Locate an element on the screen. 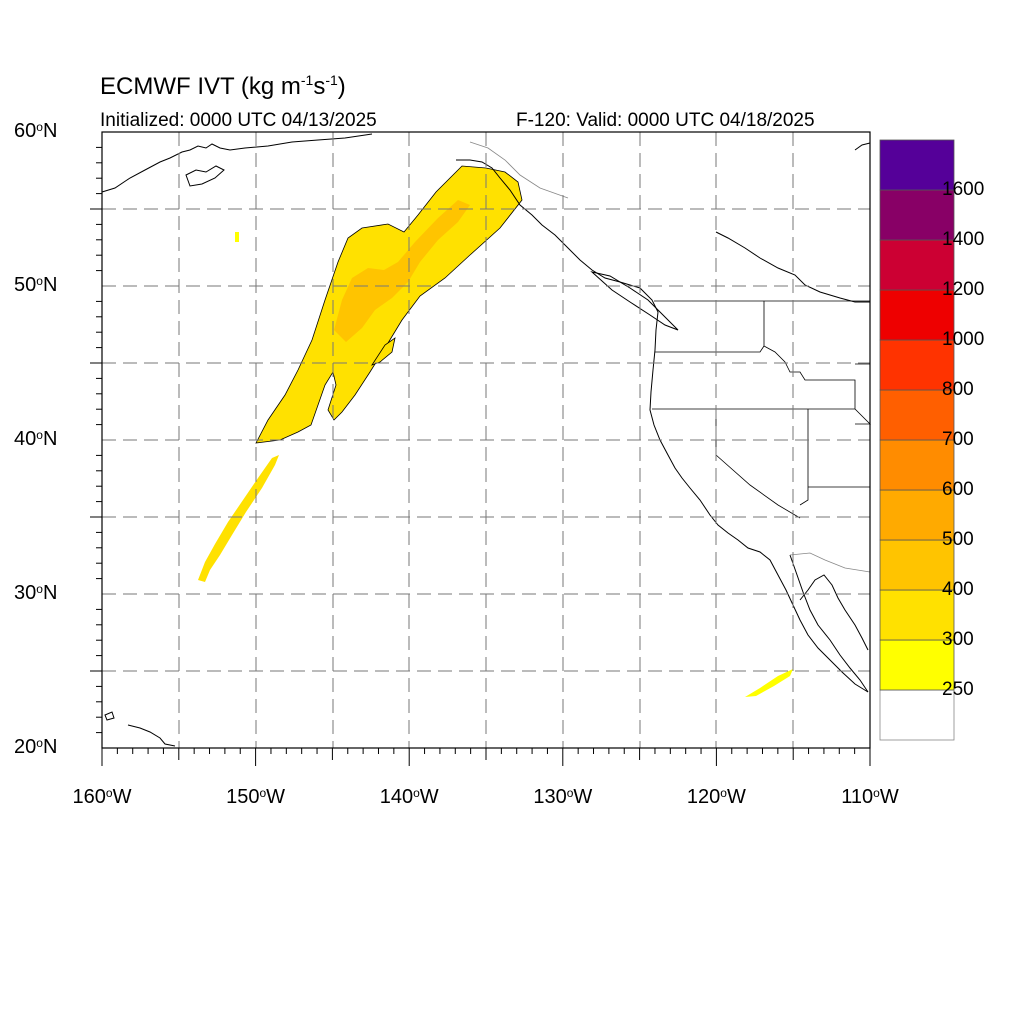 This screenshot has height=1024, width=1024. valid-time: F-120: Valid: 0000 UTC 04/18/2025 is located at coordinates (665, 120).